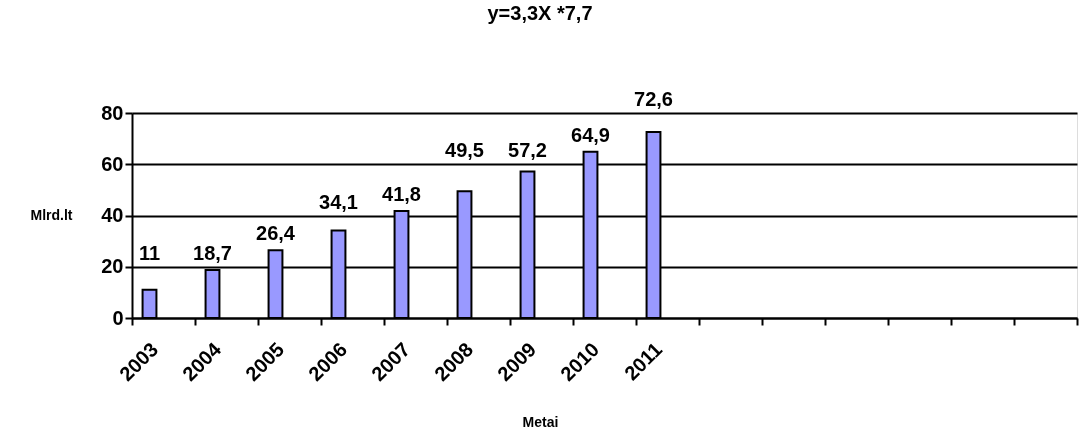  Describe the element at coordinates (149, 252) in the screenshot. I see `data-label: 11` at that location.